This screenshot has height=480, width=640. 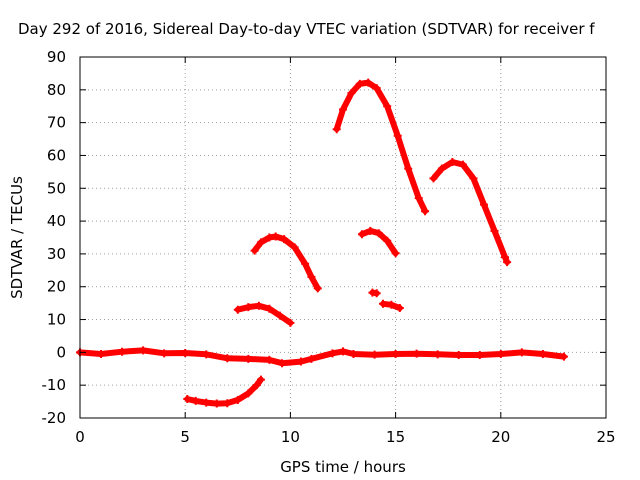 I want to click on x-tick-label: 20, so click(x=500, y=437).